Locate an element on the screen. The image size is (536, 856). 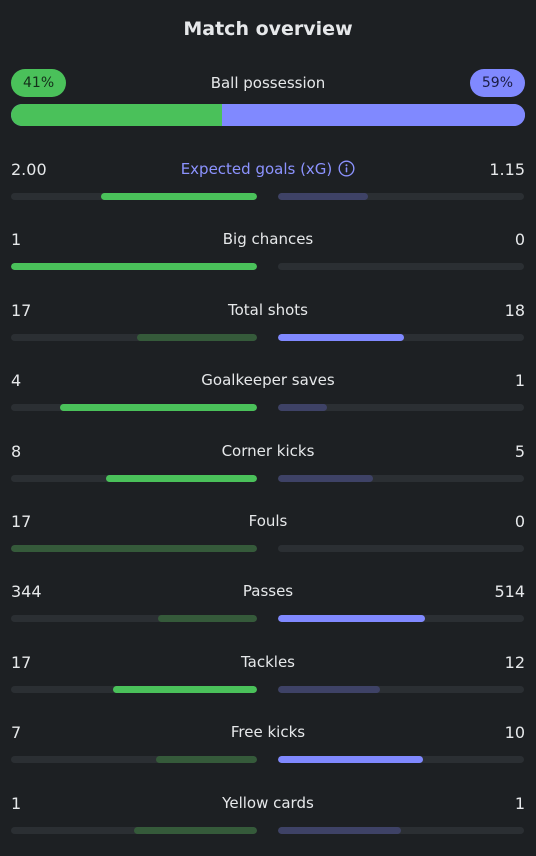
stat-row: 1 Big chances 0 is located at coordinates (268, 252).